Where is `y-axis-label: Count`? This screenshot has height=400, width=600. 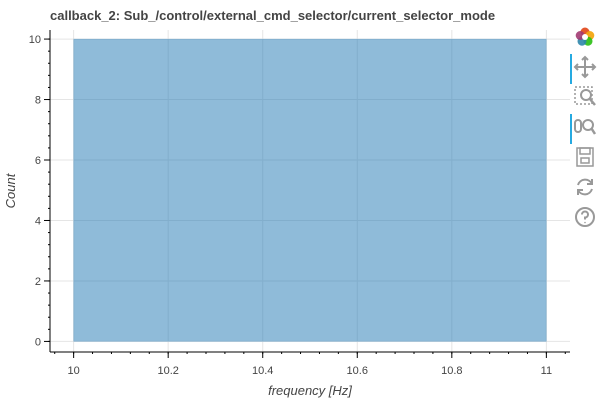 y-axis-label: Count is located at coordinates (10, 190).